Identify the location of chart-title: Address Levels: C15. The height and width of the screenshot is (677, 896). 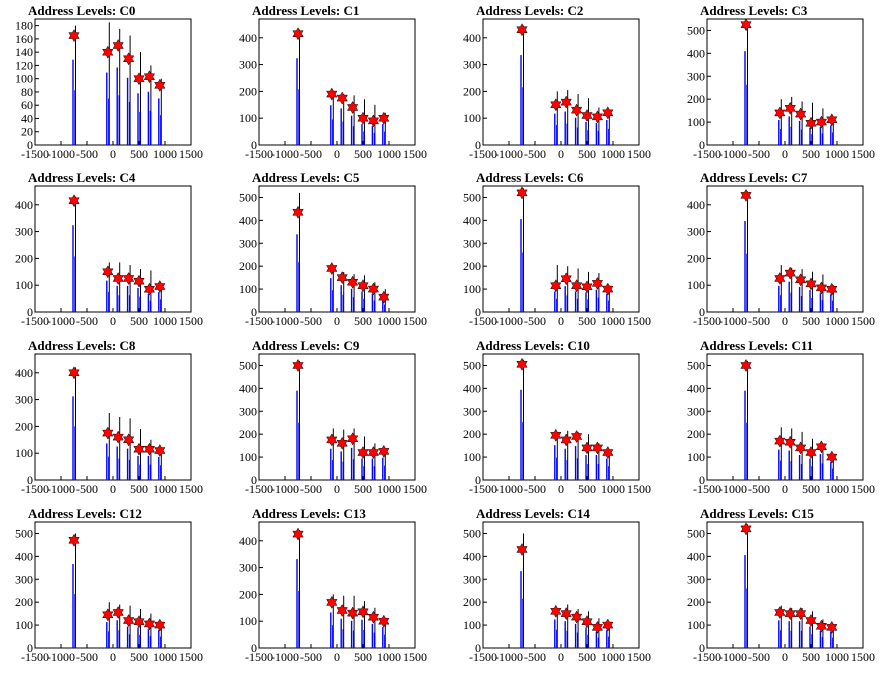
(757, 513).